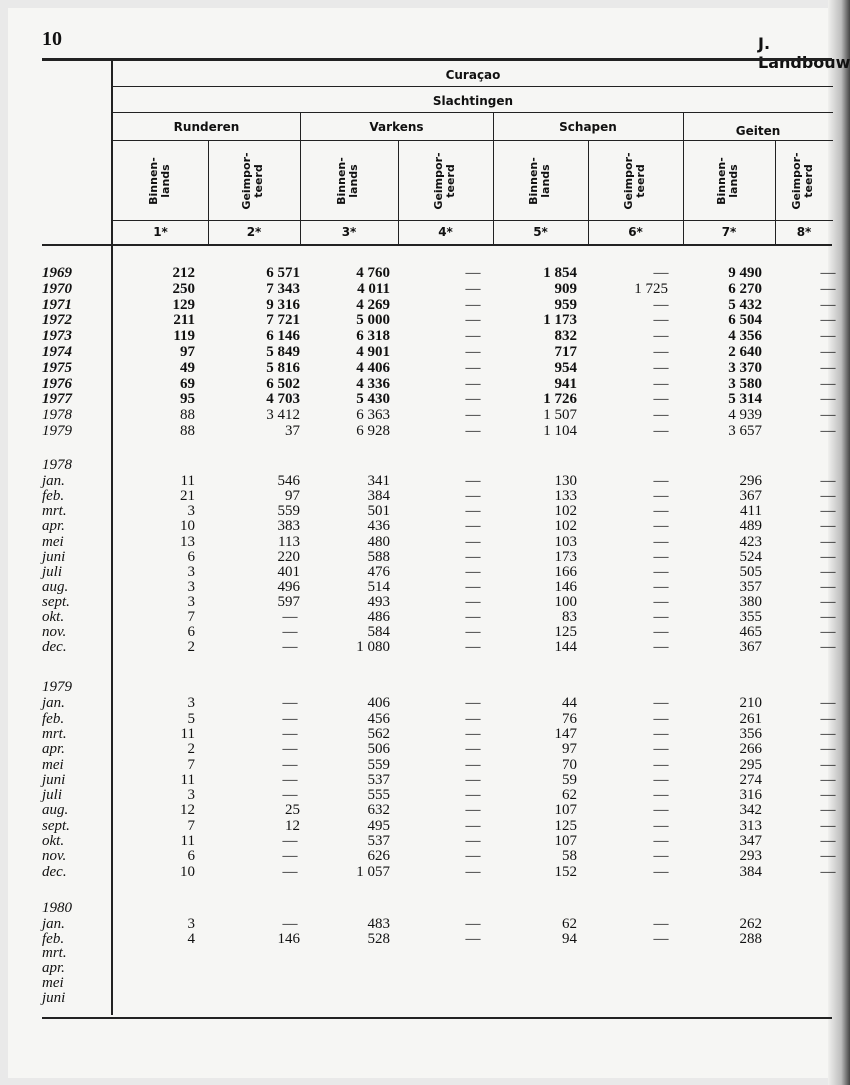  Describe the element at coordinates (373, 367) in the screenshot. I see `table-cell: 4 406` at that location.